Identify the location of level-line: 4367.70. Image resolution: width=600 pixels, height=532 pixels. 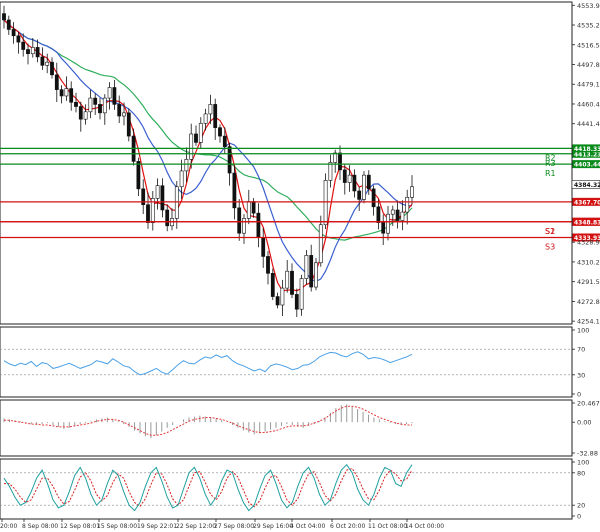
(300, 201).